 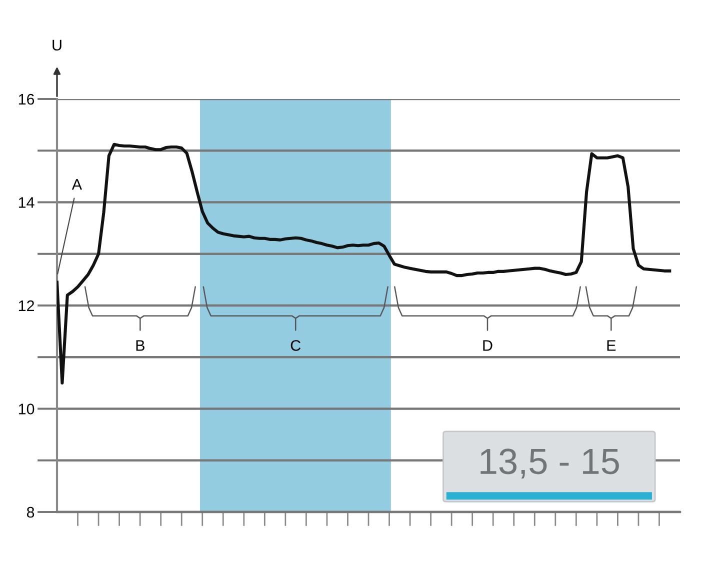 What do you see at coordinates (26, 409) in the screenshot?
I see `y-tick-label: 10` at bounding box center [26, 409].